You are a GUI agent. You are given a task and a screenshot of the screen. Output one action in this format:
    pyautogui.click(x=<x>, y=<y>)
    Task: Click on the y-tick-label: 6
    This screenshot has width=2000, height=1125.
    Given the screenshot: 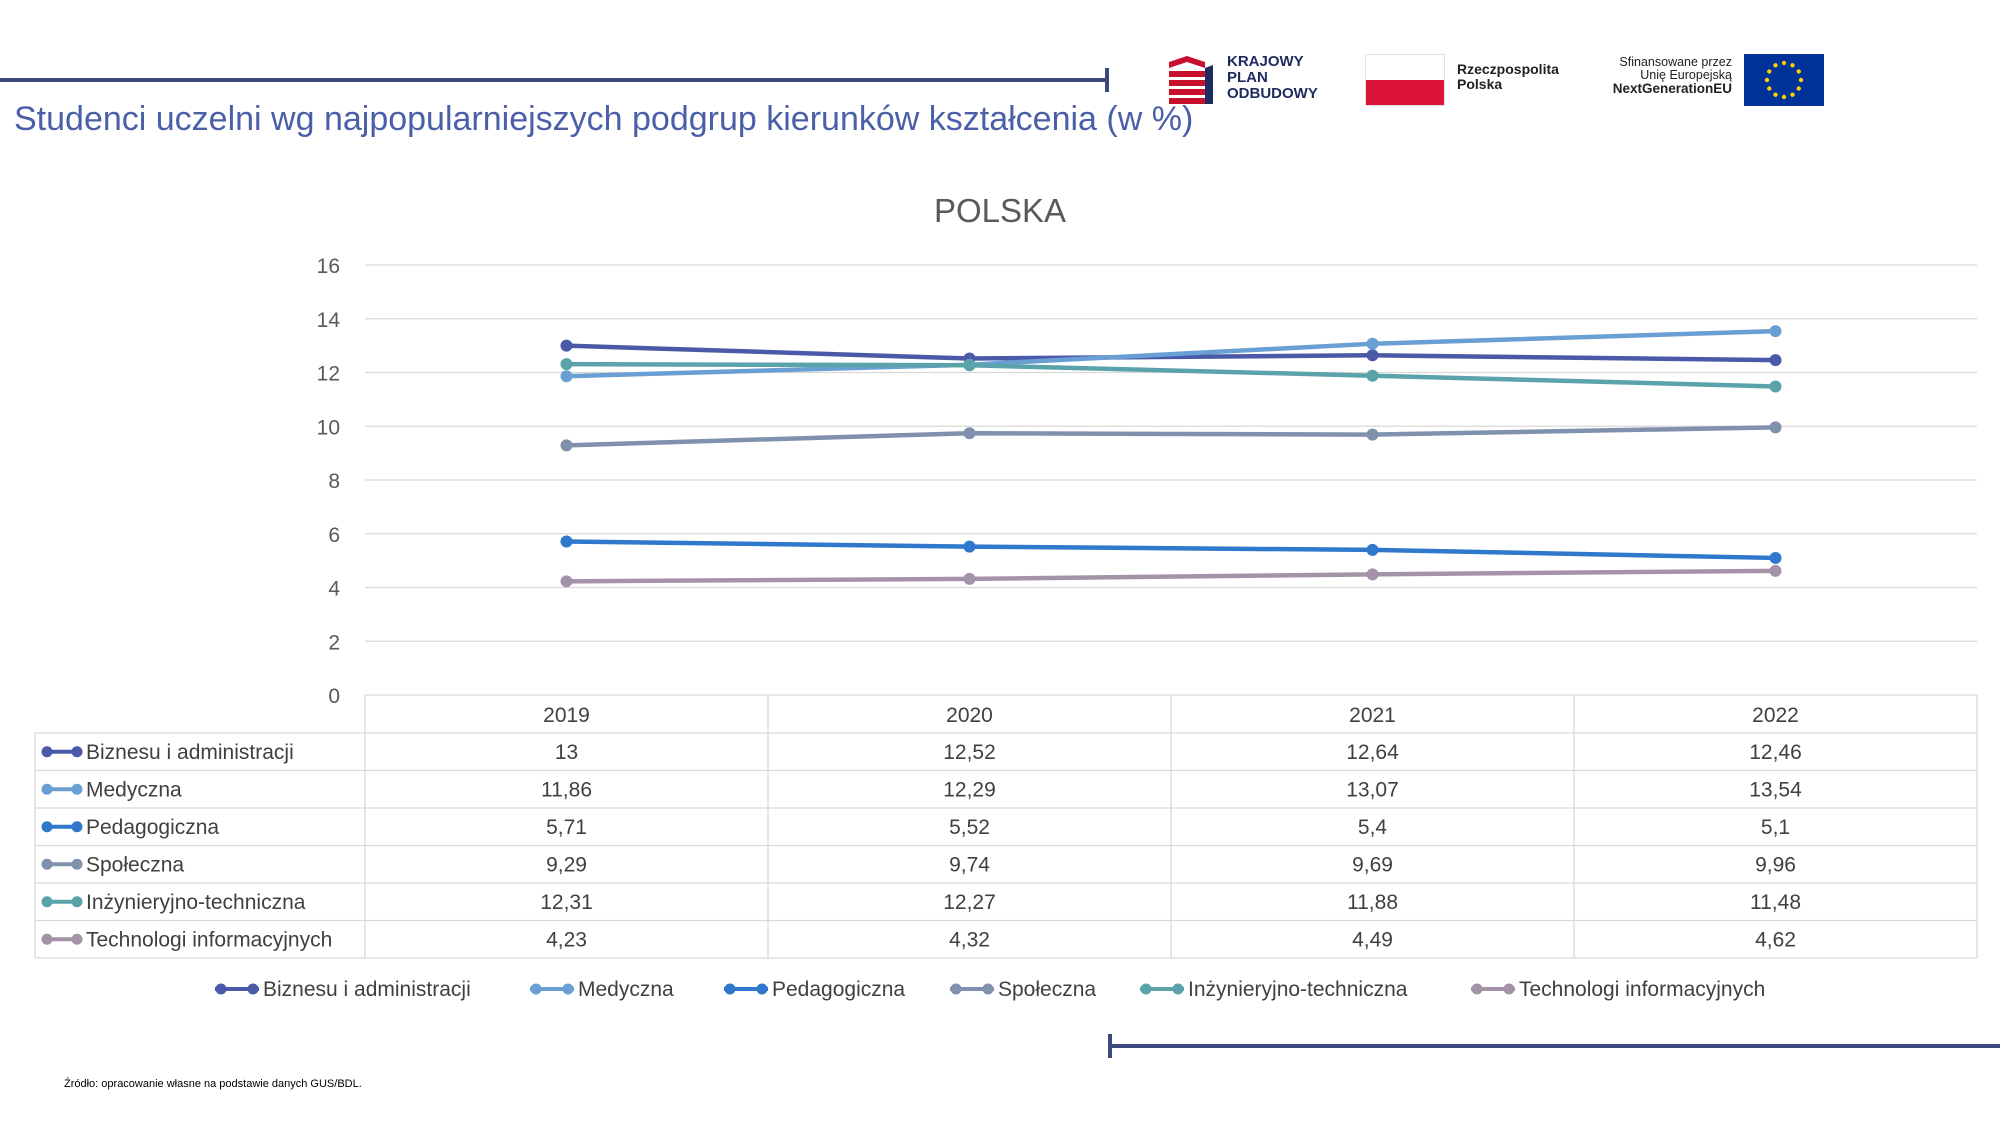 What is the action you would take?
    pyautogui.click(x=334, y=535)
    